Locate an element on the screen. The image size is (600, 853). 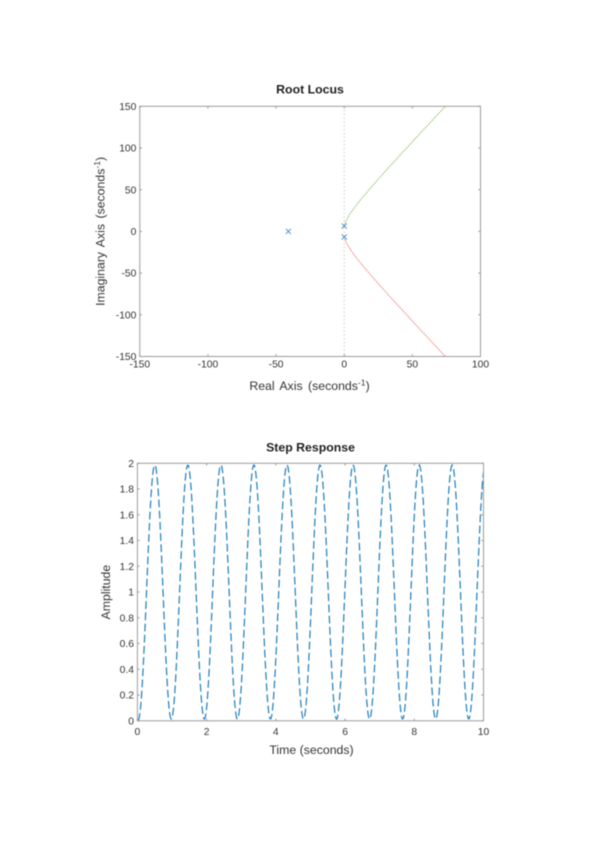
svg-text: 6 is located at coordinates (345, 732).